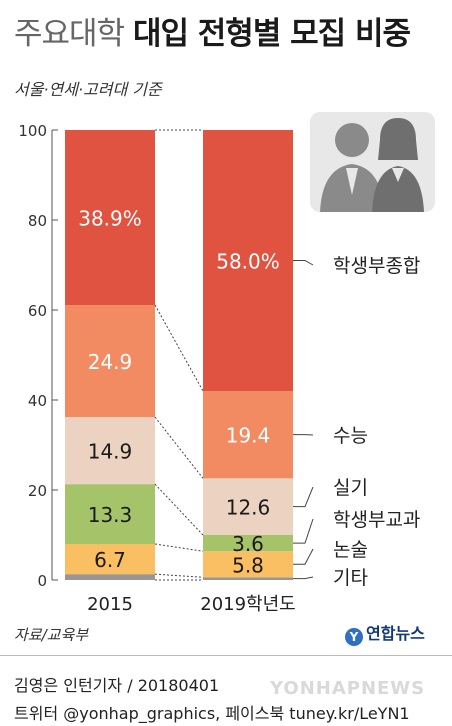 Image resolution: width=452 pixels, height=726 pixels. I want to click on legend-label: 논술, so click(350, 550).